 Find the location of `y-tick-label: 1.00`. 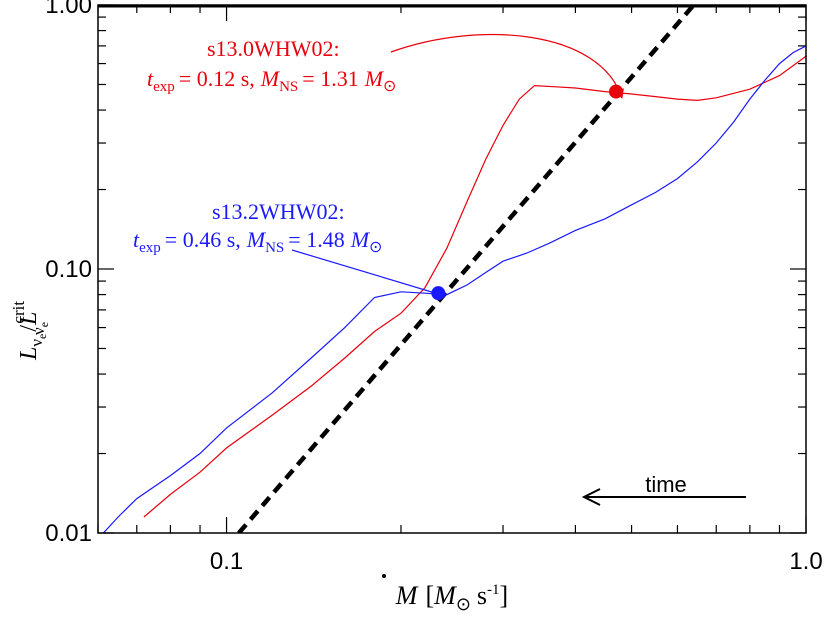

y-tick-label: 1.00 is located at coordinates (68, 9).